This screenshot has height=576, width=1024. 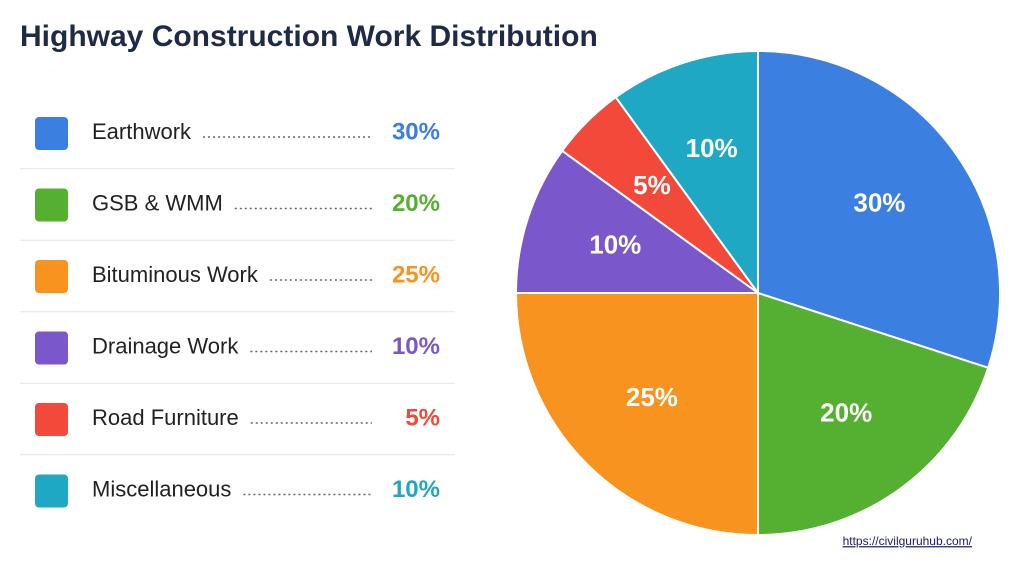 What do you see at coordinates (416, 203) in the screenshot?
I see `legend-value: 20%` at bounding box center [416, 203].